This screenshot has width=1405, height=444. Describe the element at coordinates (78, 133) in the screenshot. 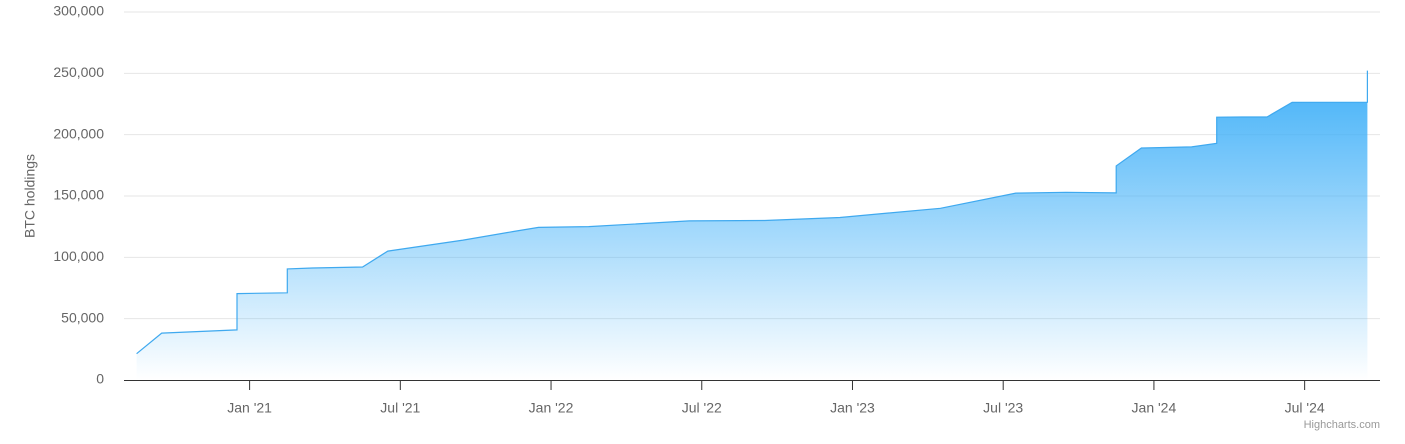

I see `y-tick-label: 200,000` at that location.